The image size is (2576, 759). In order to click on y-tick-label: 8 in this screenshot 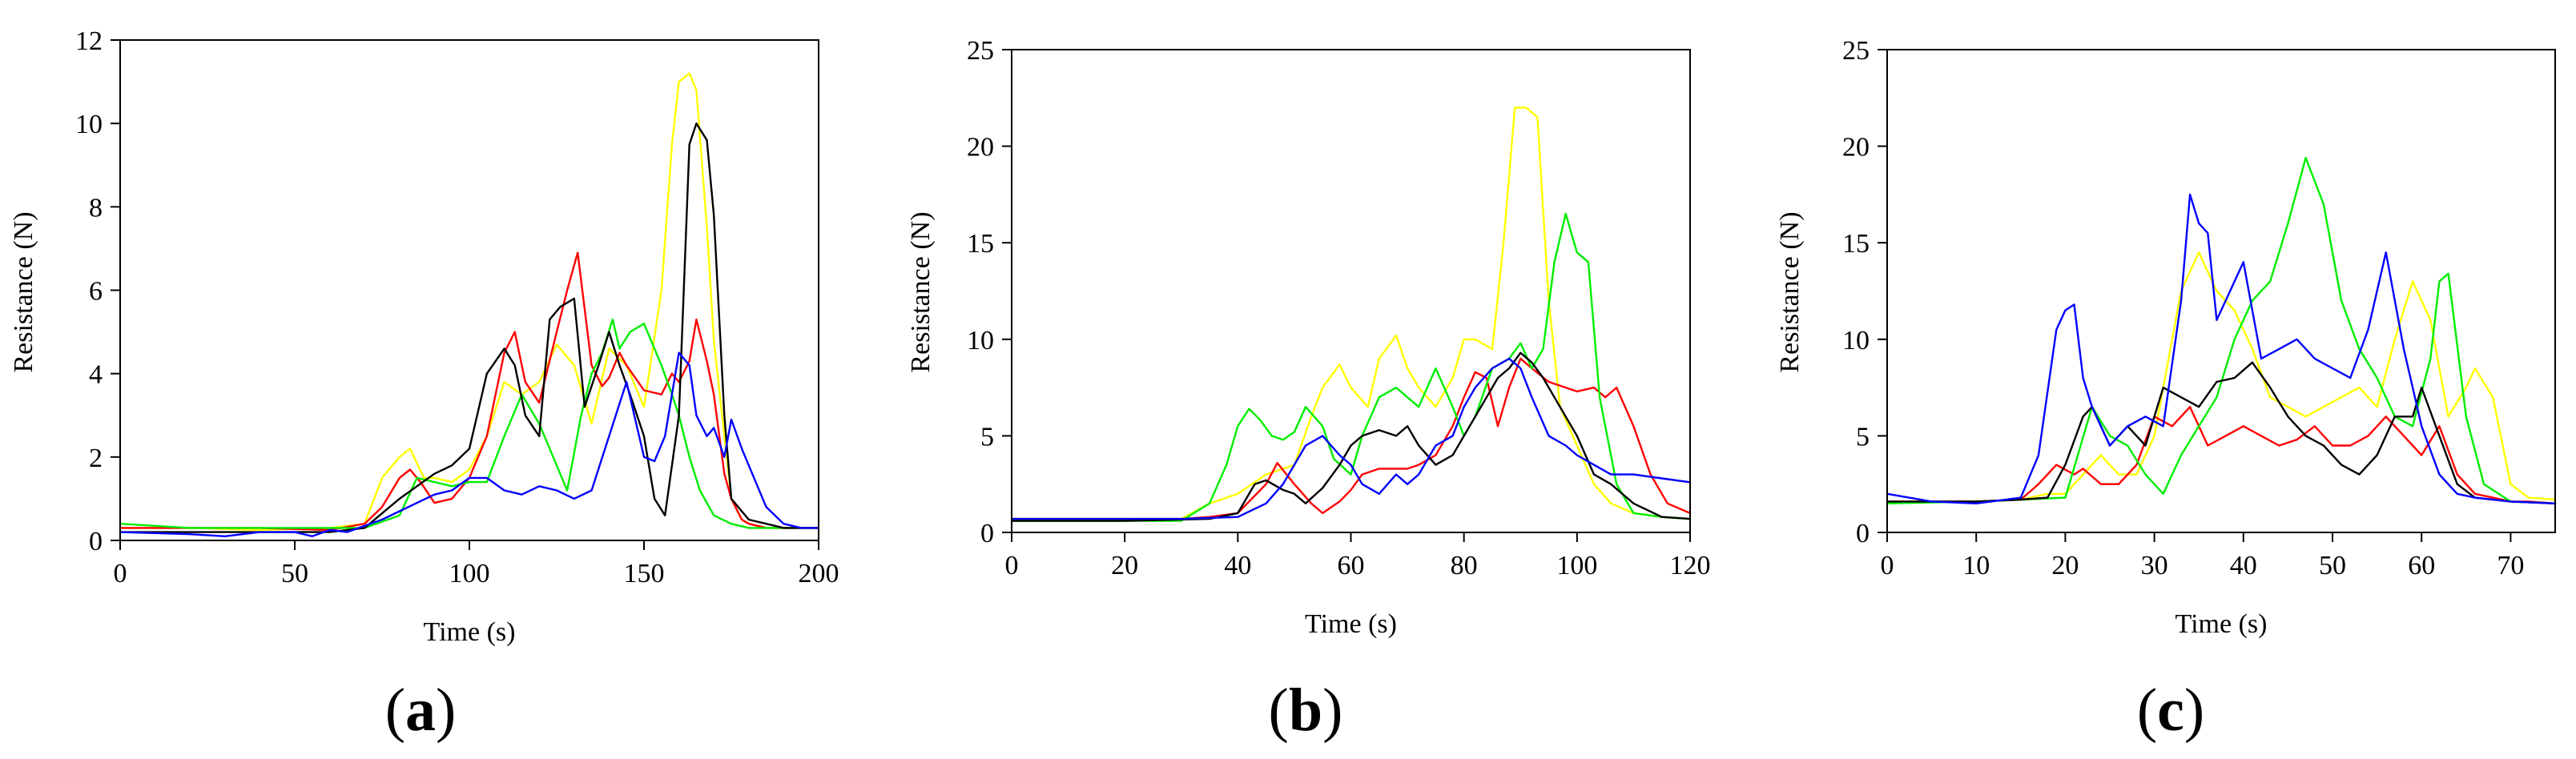, I will do `click(96, 208)`.